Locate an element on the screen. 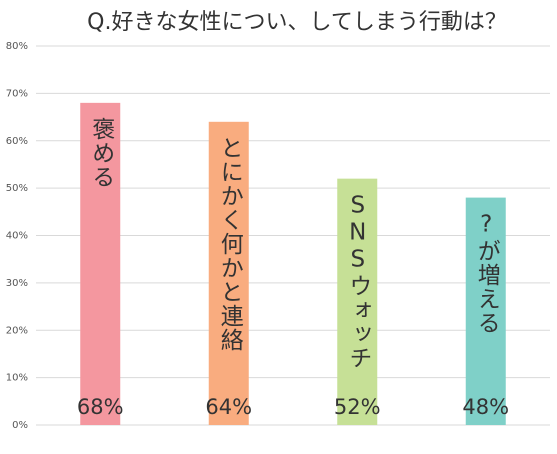  y-tick-label: 10% is located at coordinates (17, 378).